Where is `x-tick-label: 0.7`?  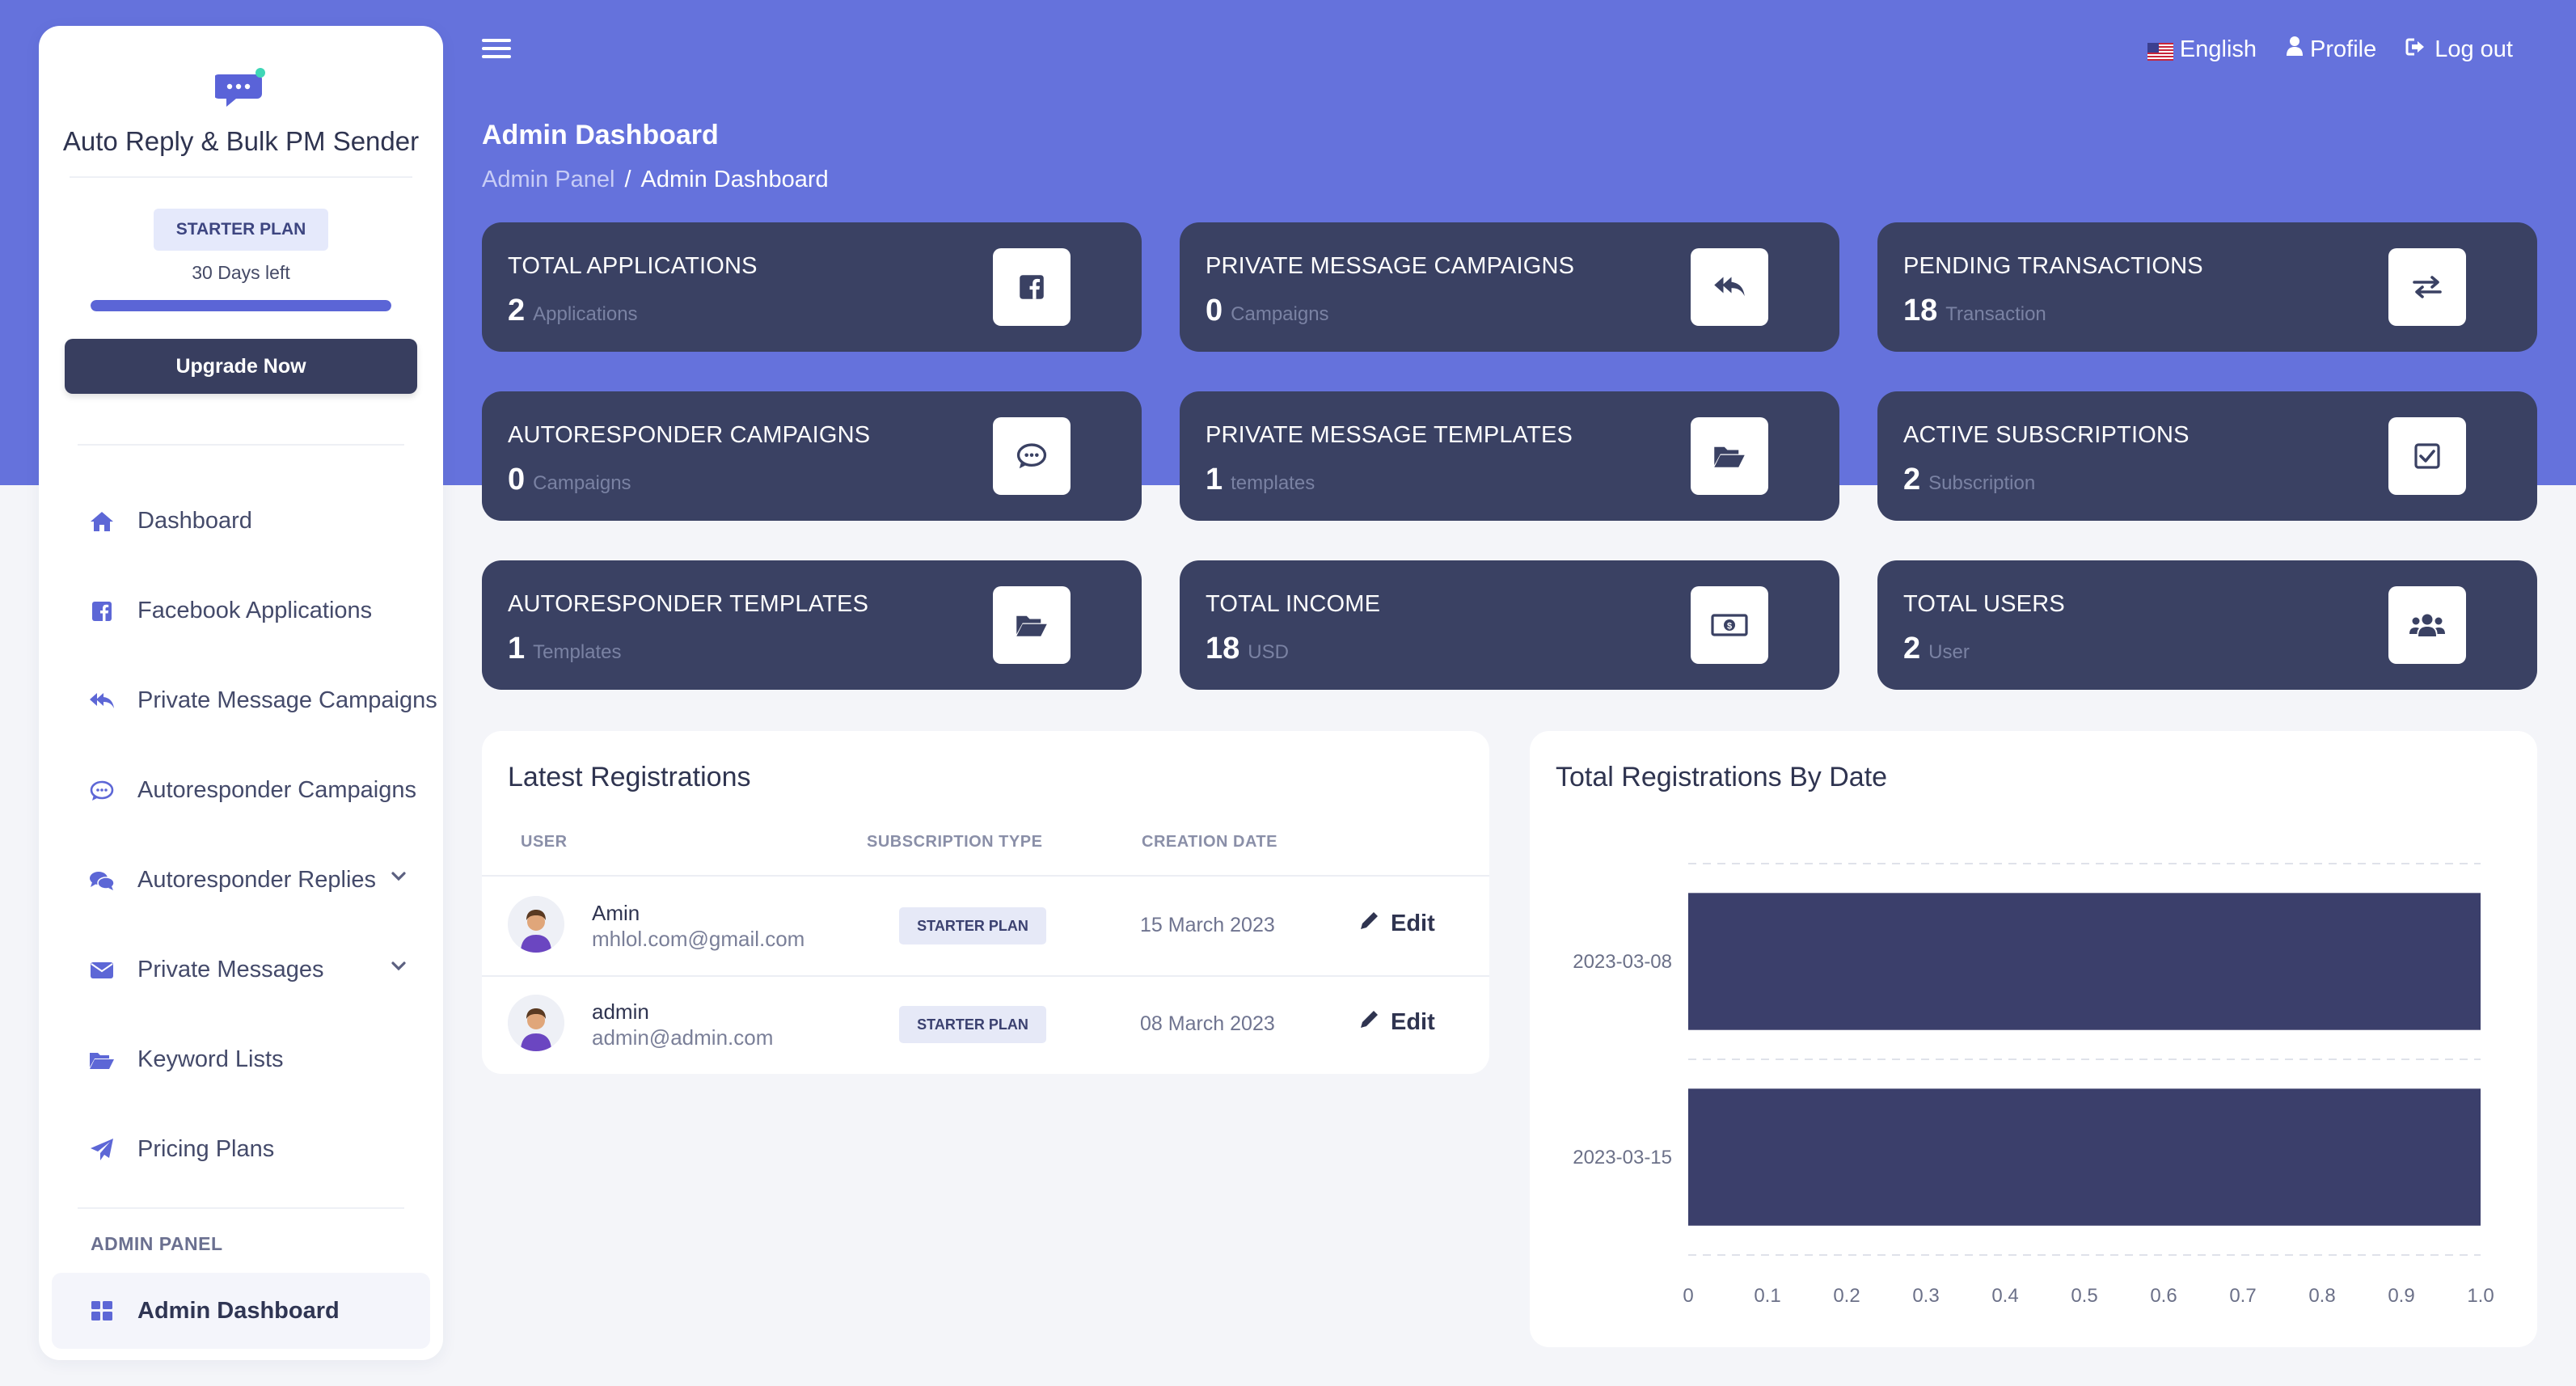
x-tick-label: 0.7 is located at coordinates (2242, 1296).